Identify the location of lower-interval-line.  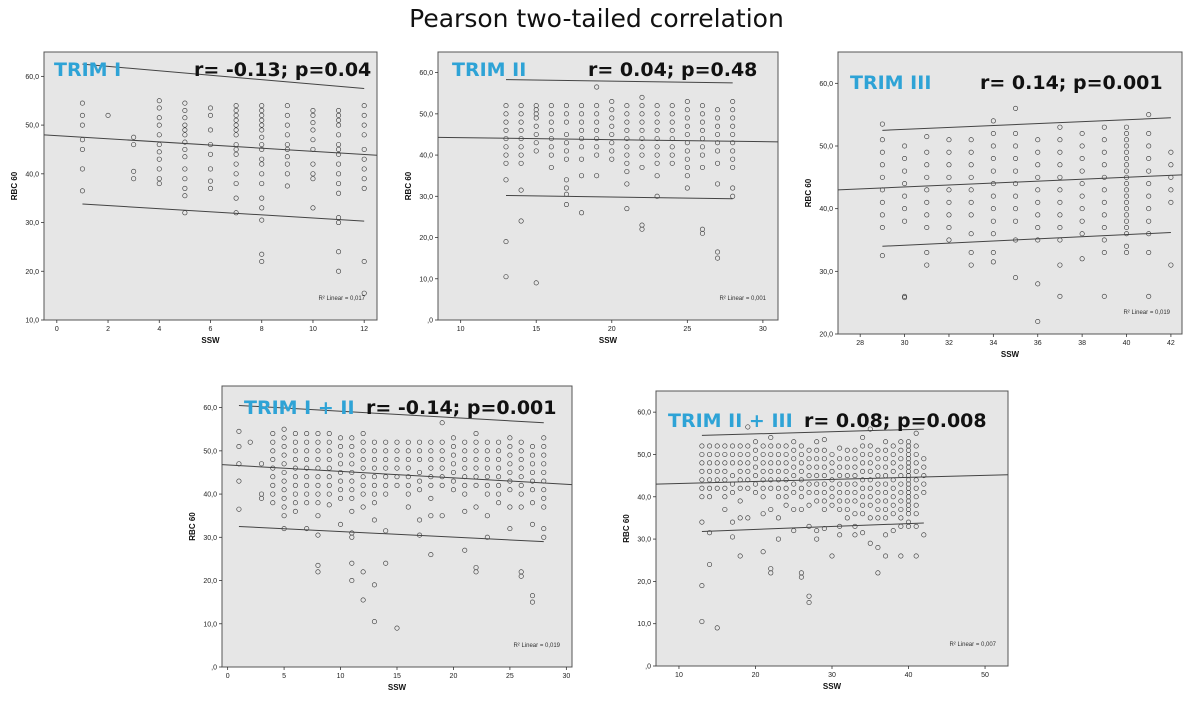
(391, 534).